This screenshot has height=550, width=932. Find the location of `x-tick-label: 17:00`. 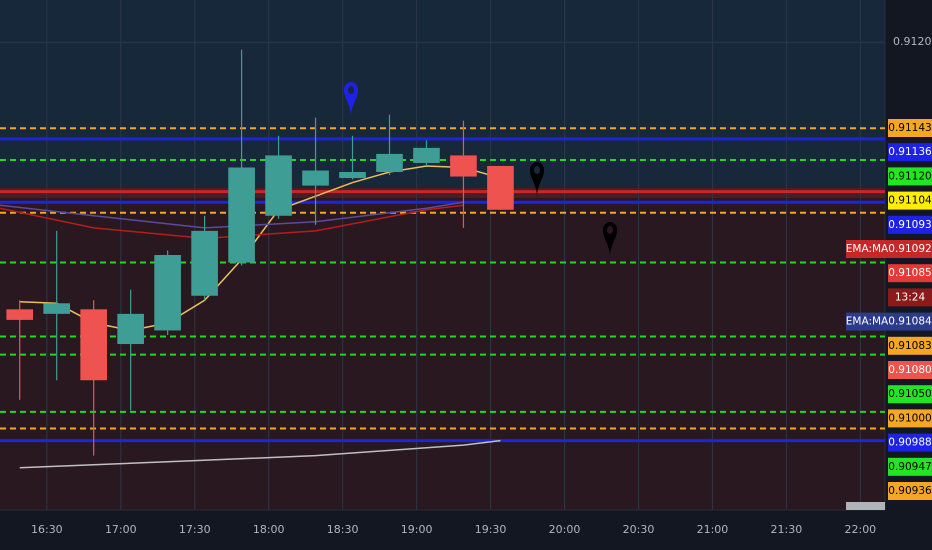

x-tick-label: 17:00 is located at coordinates (121, 529).